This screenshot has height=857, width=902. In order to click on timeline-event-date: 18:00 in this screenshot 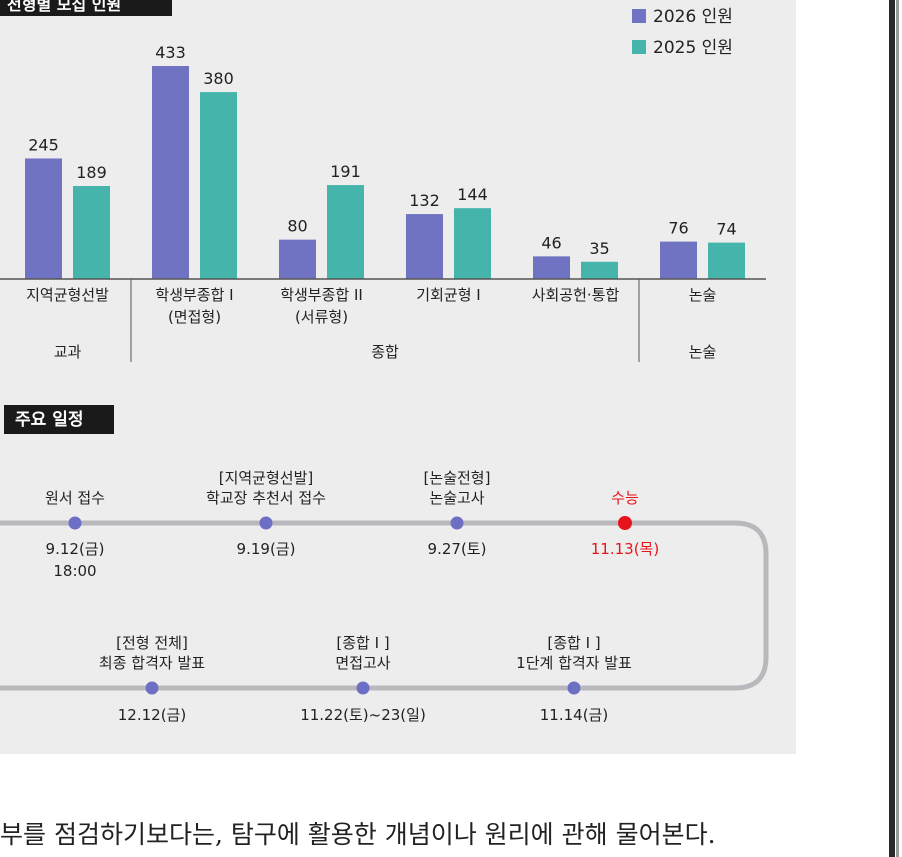, I will do `click(74, 571)`.